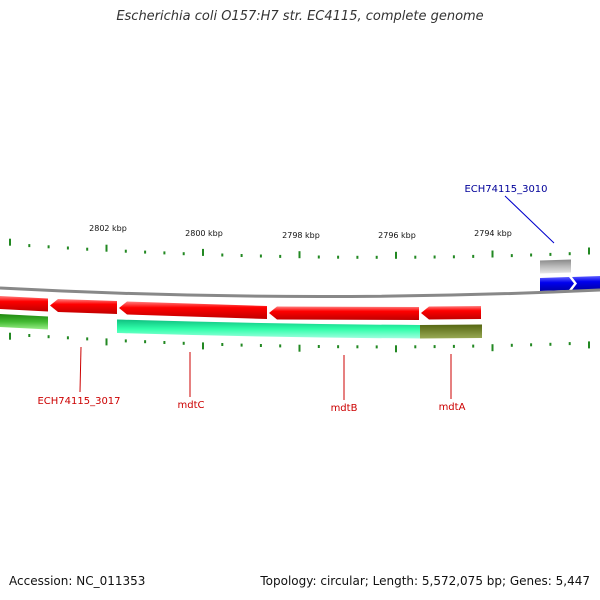 This screenshot has width=600, height=600. Describe the element at coordinates (397, 235) in the screenshot. I see `ruler-label-2796: 2796 kbp` at that location.